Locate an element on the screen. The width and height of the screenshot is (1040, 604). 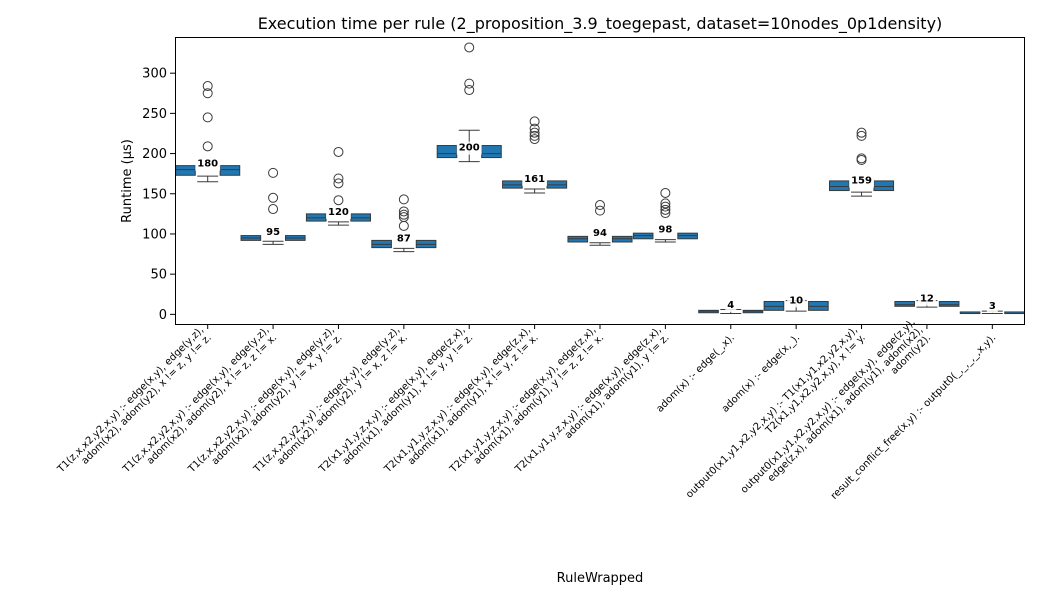
median-value-label: 180 is located at coordinates (207, 164).